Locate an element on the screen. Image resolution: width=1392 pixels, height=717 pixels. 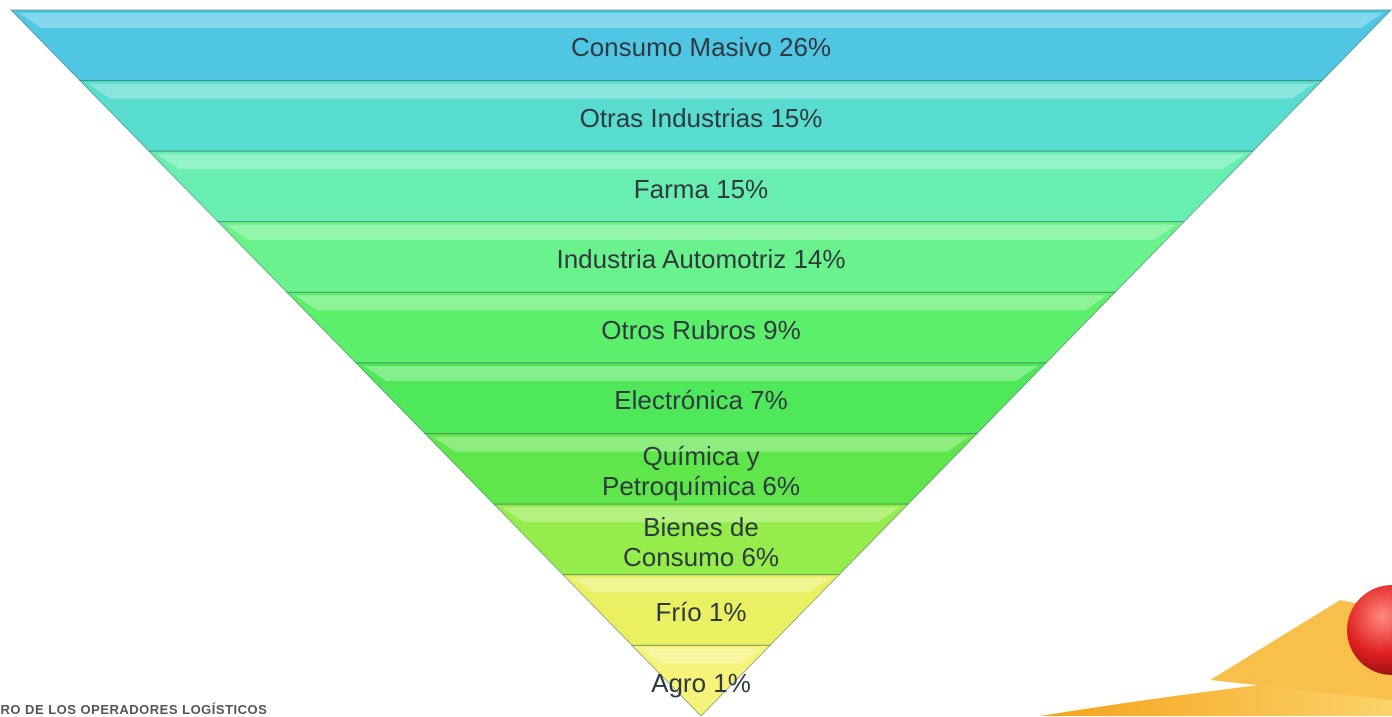
layer-label: Consumo Masivo 26% is located at coordinates (701, 47).